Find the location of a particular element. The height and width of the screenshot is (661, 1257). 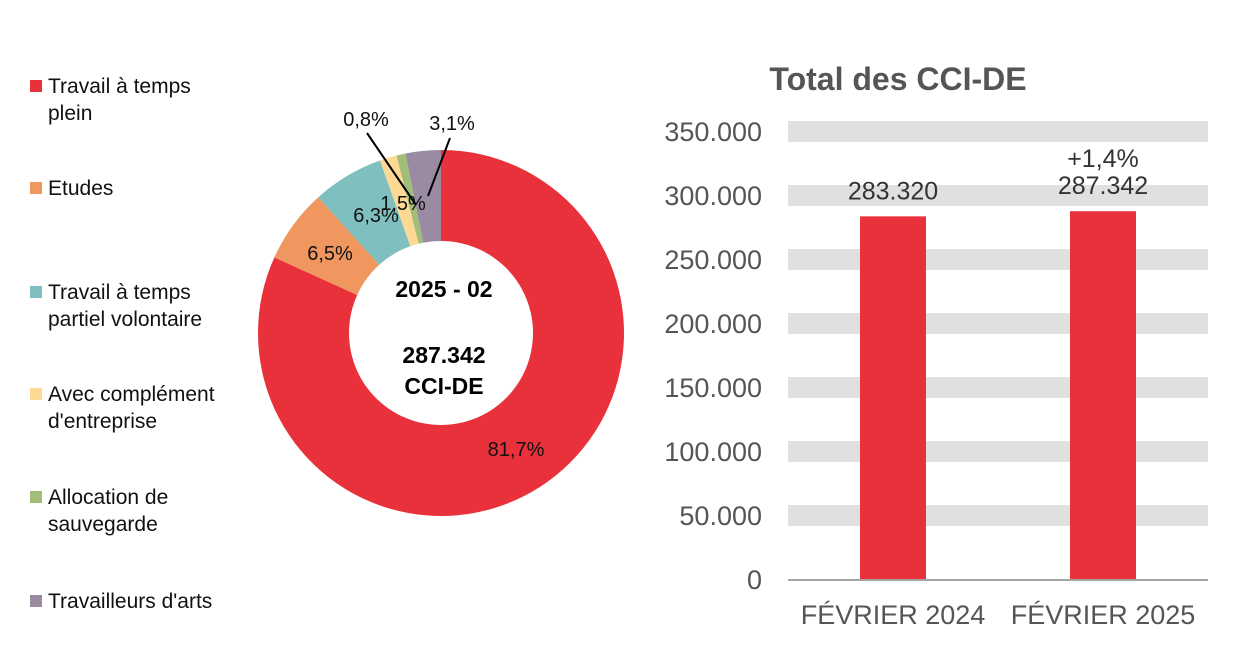

slice-label: 0,8% is located at coordinates (366, 120).